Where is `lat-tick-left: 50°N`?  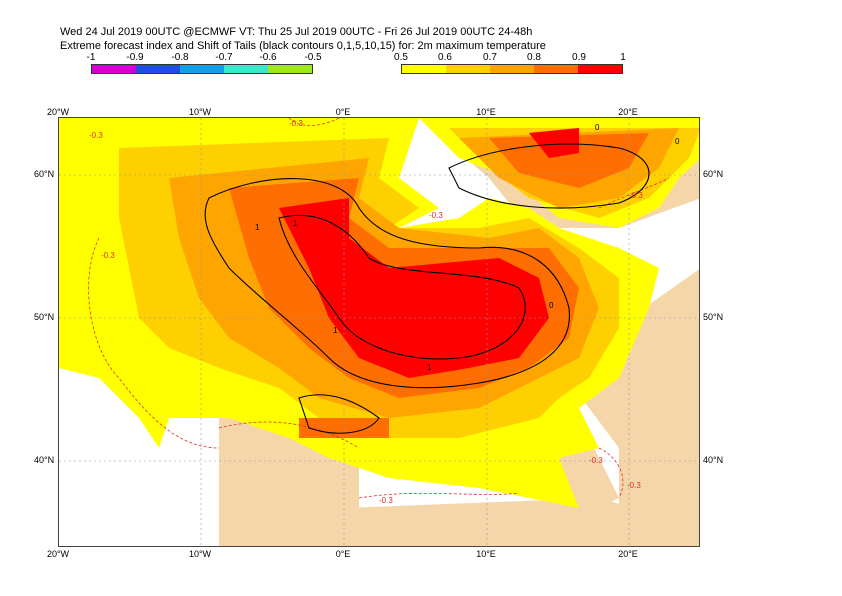 lat-tick-left: 50°N is located at coordinates (44, 317).